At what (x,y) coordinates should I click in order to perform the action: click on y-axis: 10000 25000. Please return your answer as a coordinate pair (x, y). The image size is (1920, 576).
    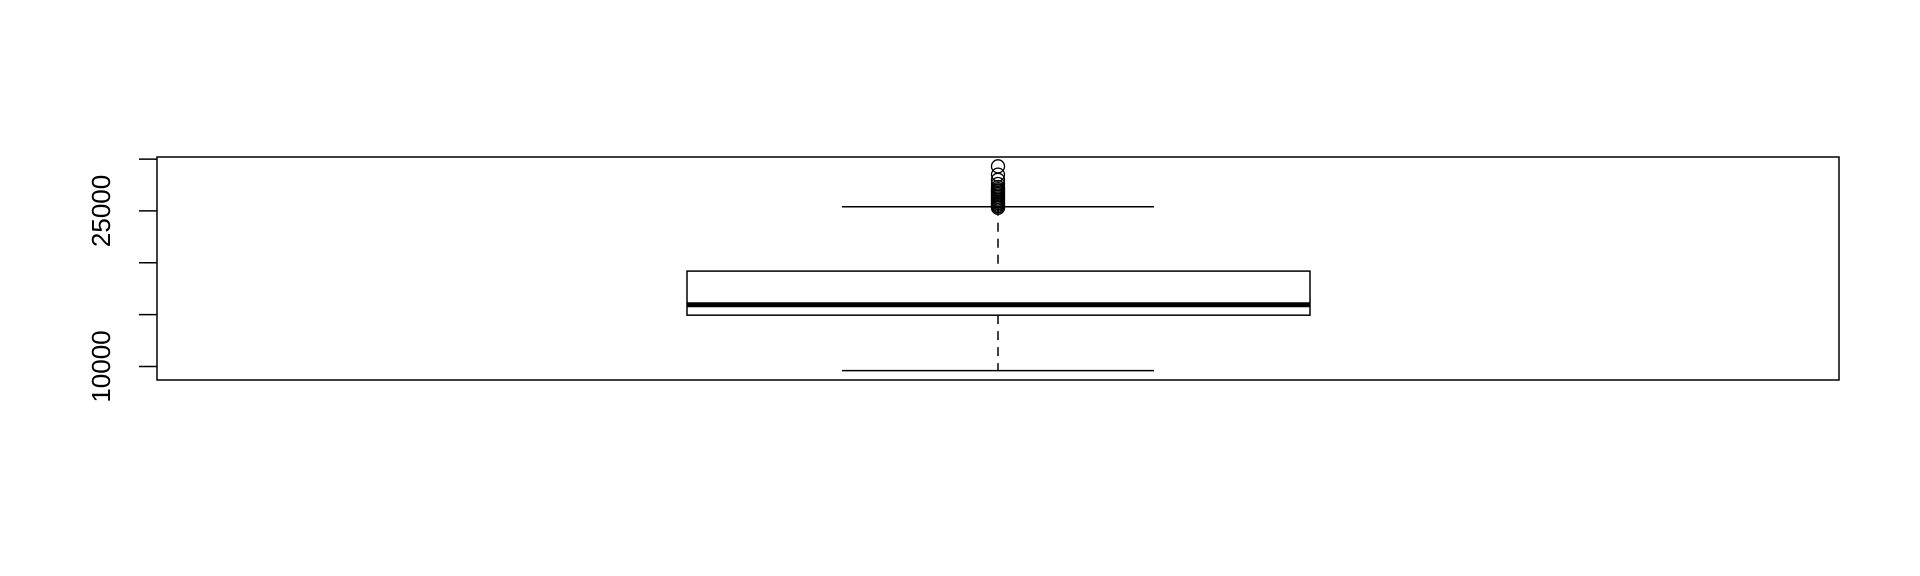
    Looking at the image, I should click on (121, 280).